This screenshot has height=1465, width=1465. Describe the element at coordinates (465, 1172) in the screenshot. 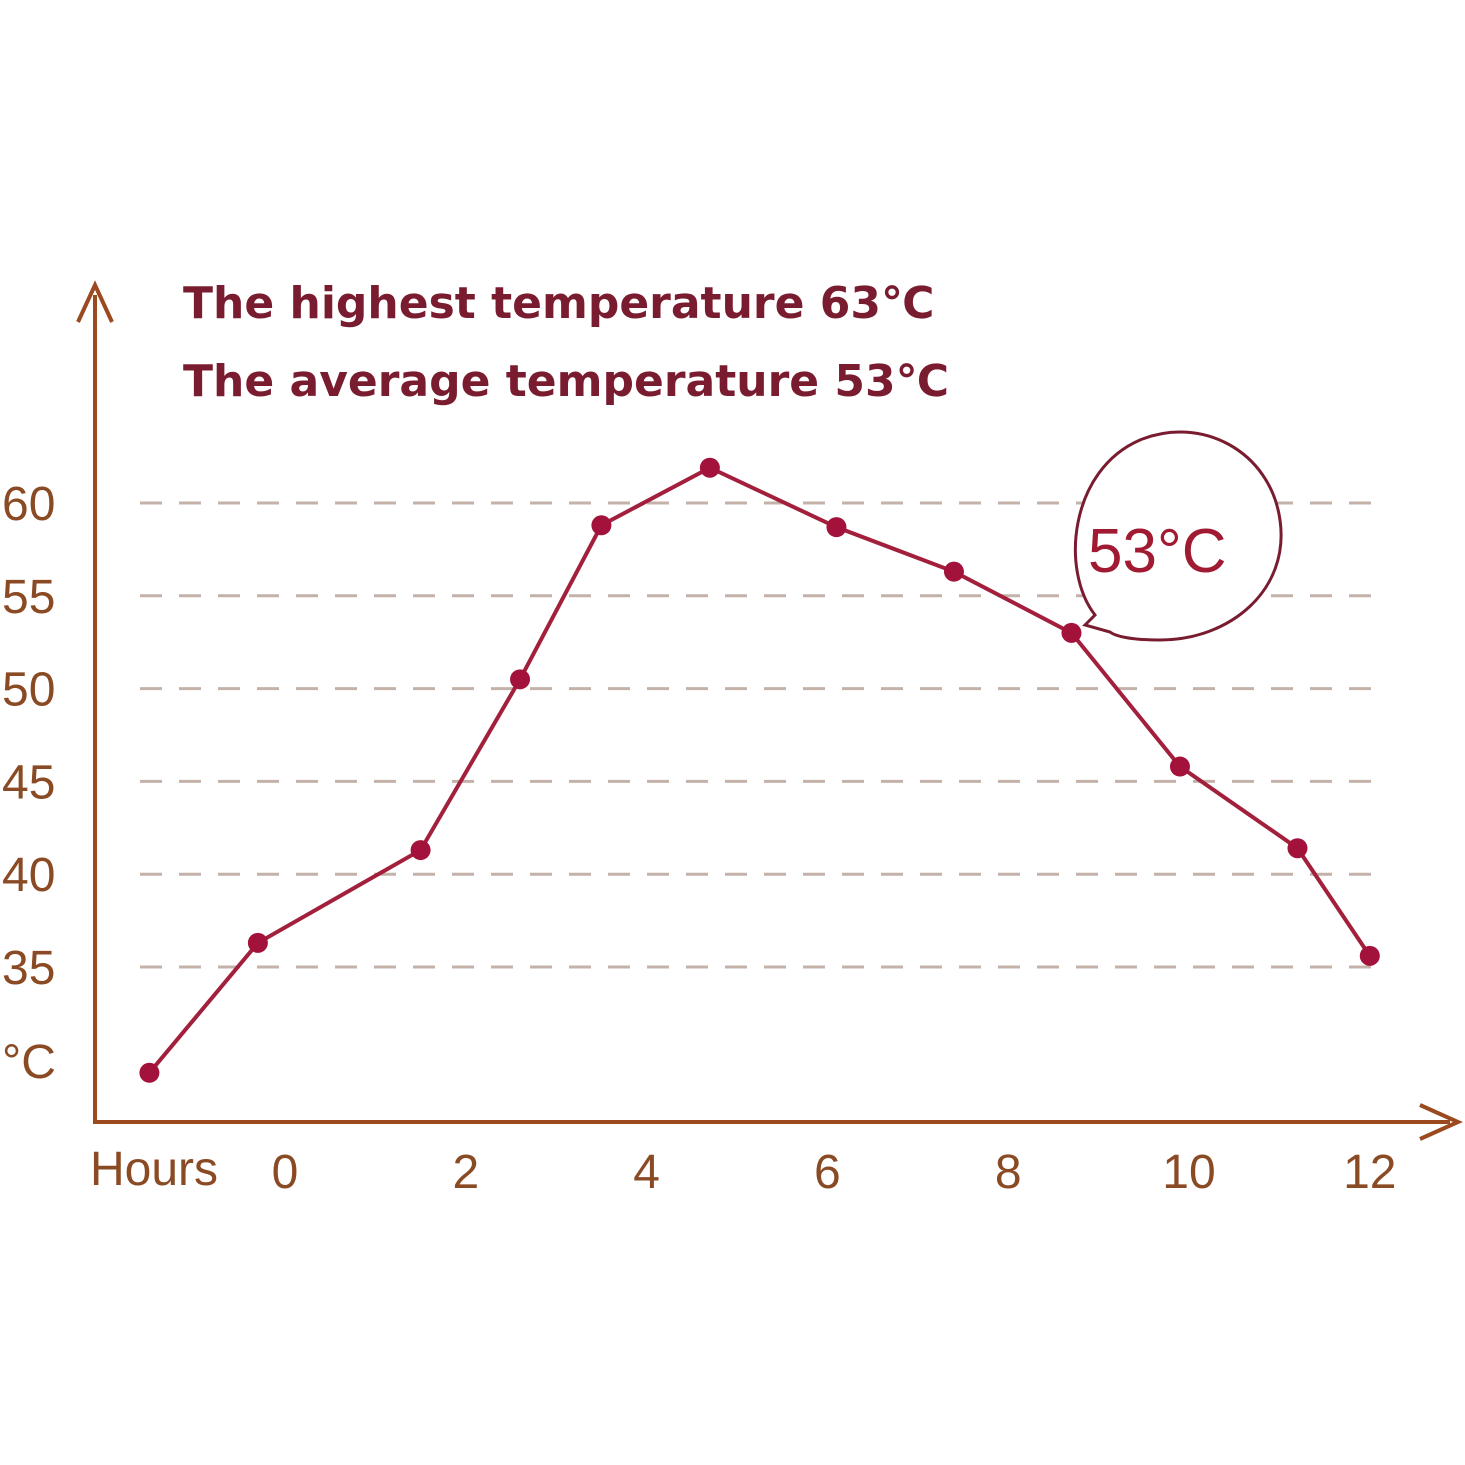

I see `x-tick-label: 2` at that location.